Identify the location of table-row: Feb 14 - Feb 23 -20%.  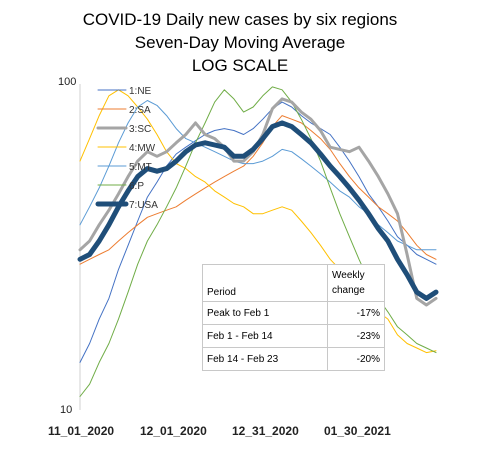
(293, 359).